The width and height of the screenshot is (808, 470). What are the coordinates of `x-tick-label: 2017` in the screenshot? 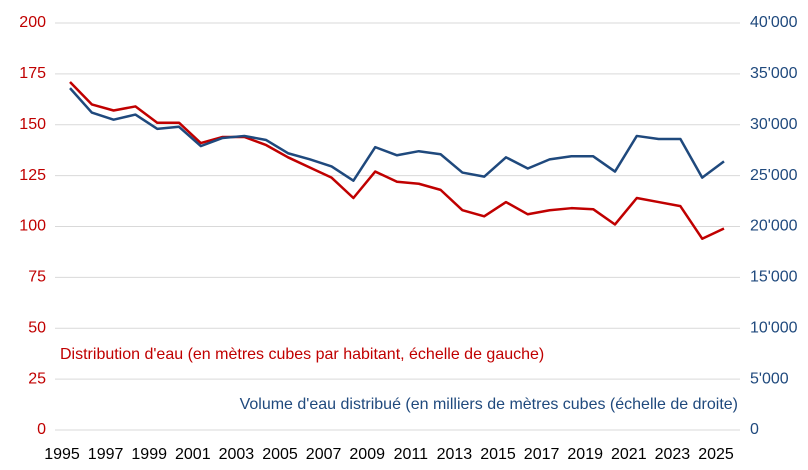 It's located at (542, 454).